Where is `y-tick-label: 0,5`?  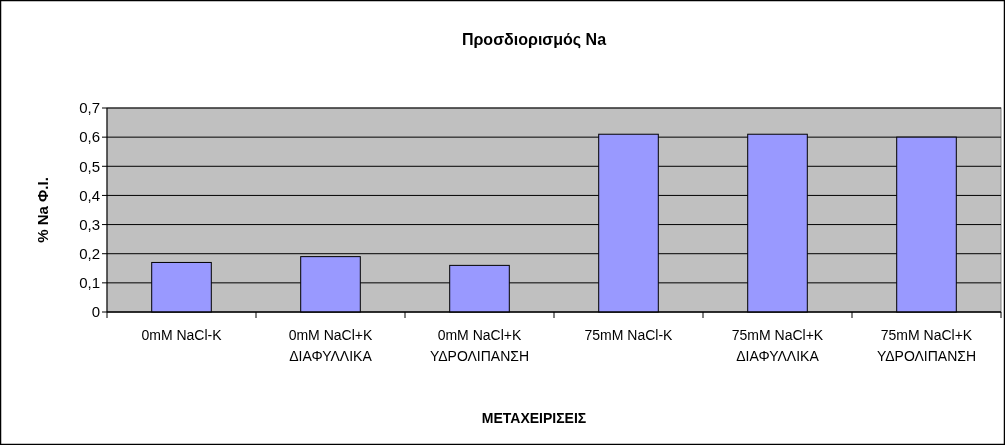
y-tick-label: 0,5 is located at coordinates (89, 166).